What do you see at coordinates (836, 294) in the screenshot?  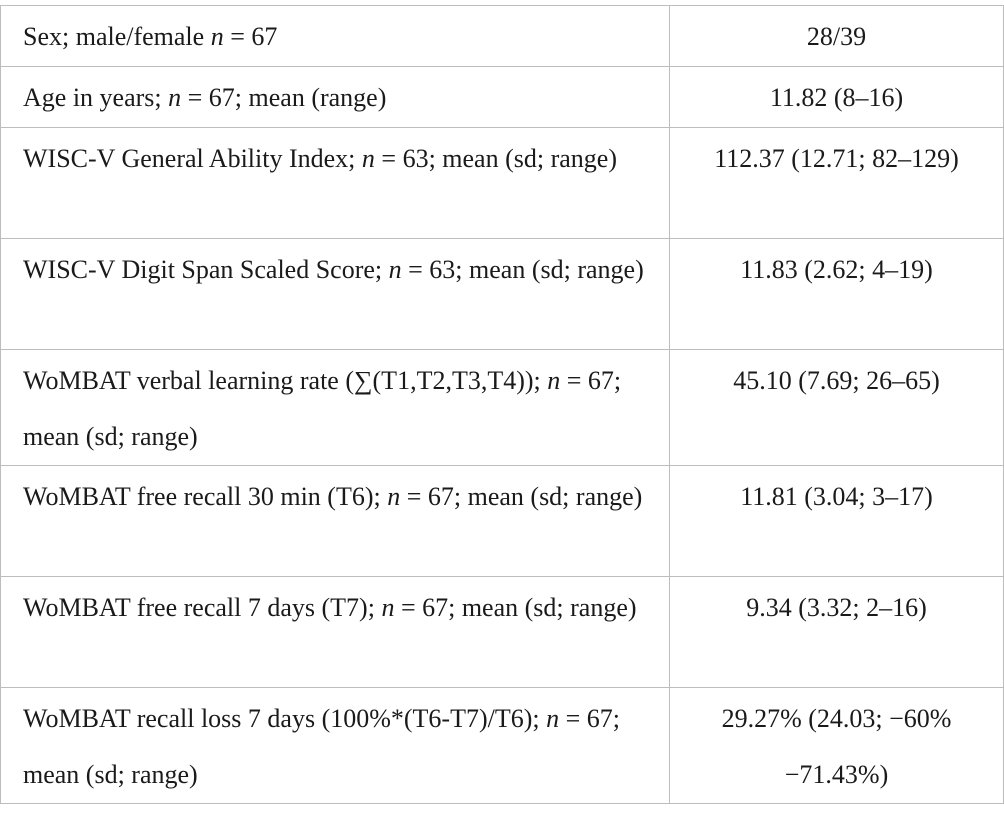 I see `row-value: 11.83 (2.62; 4–19)` at bounding box center [836, 294].